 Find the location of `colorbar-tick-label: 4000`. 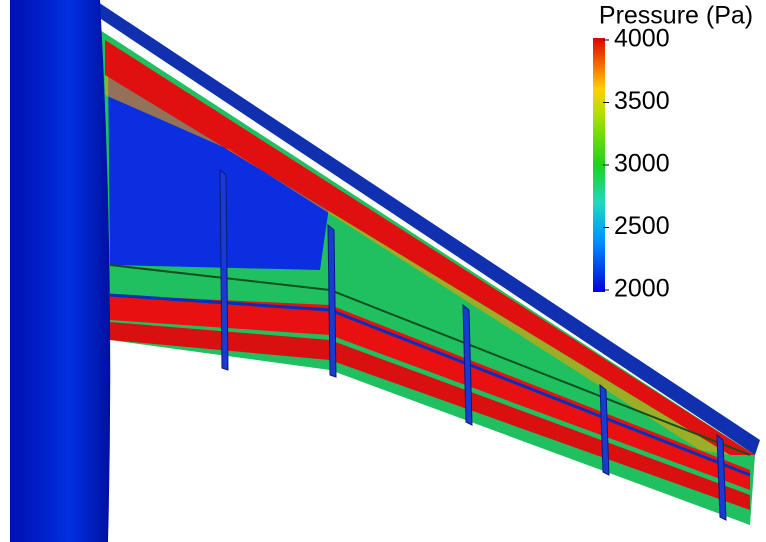

colorbar-tick-label: 4000 is located at coordinates (642, 39).